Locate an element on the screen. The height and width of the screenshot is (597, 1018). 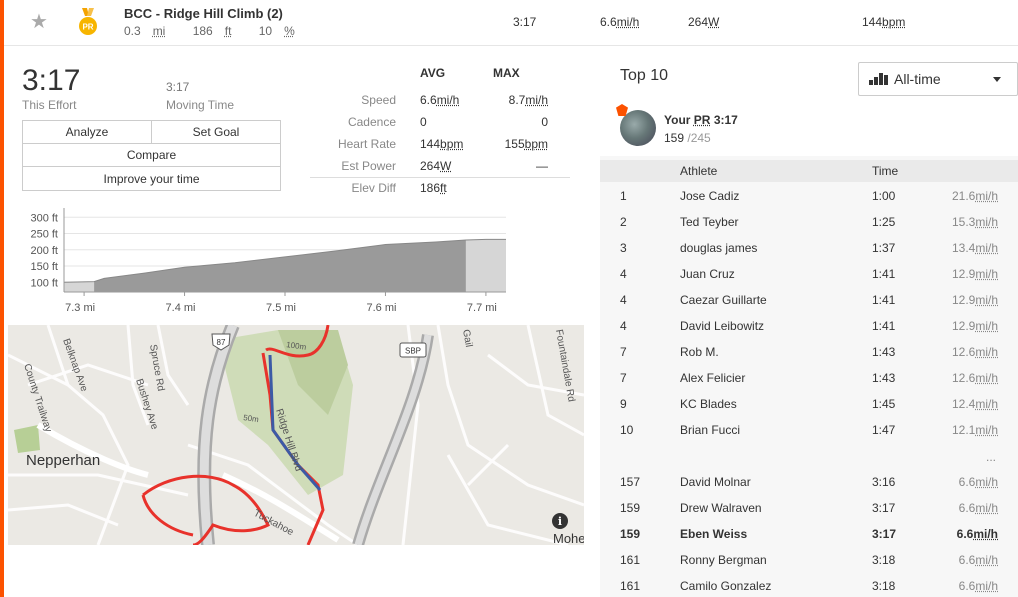
athlete-name: Juan Cruz is located at coordinates (707, 274).